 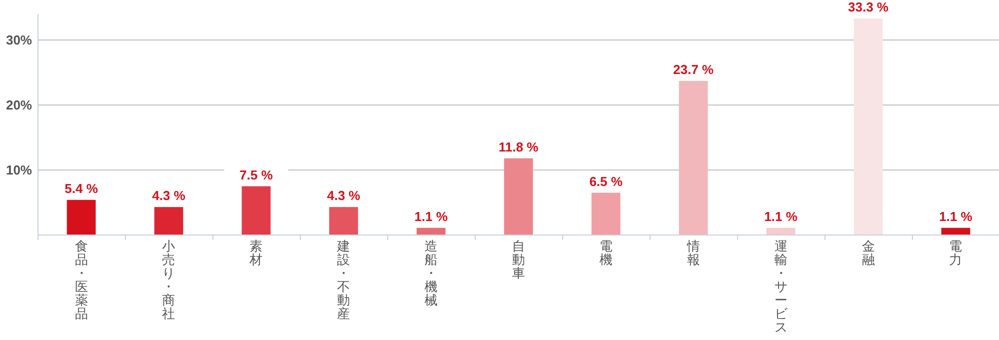 What do you see at coordinates (255, 253) in the screenshot?
I see `x-tick-label: 素材` at bounding box center [255, 253].